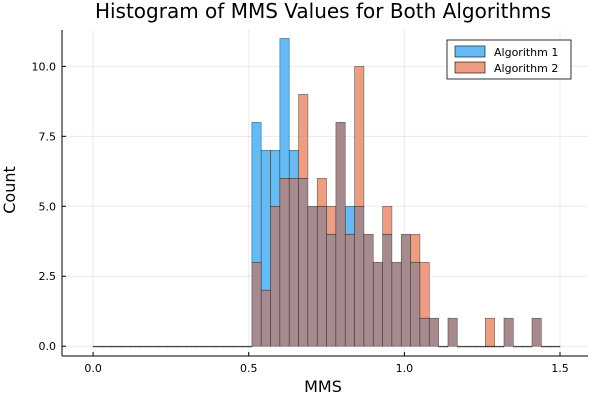 The width and height of the screenshot is (600, 400). What do you see at coordinates (48, 206) in the screenshot?
I see `y-tick-label: 5.0` at bounding box center [48, 206].